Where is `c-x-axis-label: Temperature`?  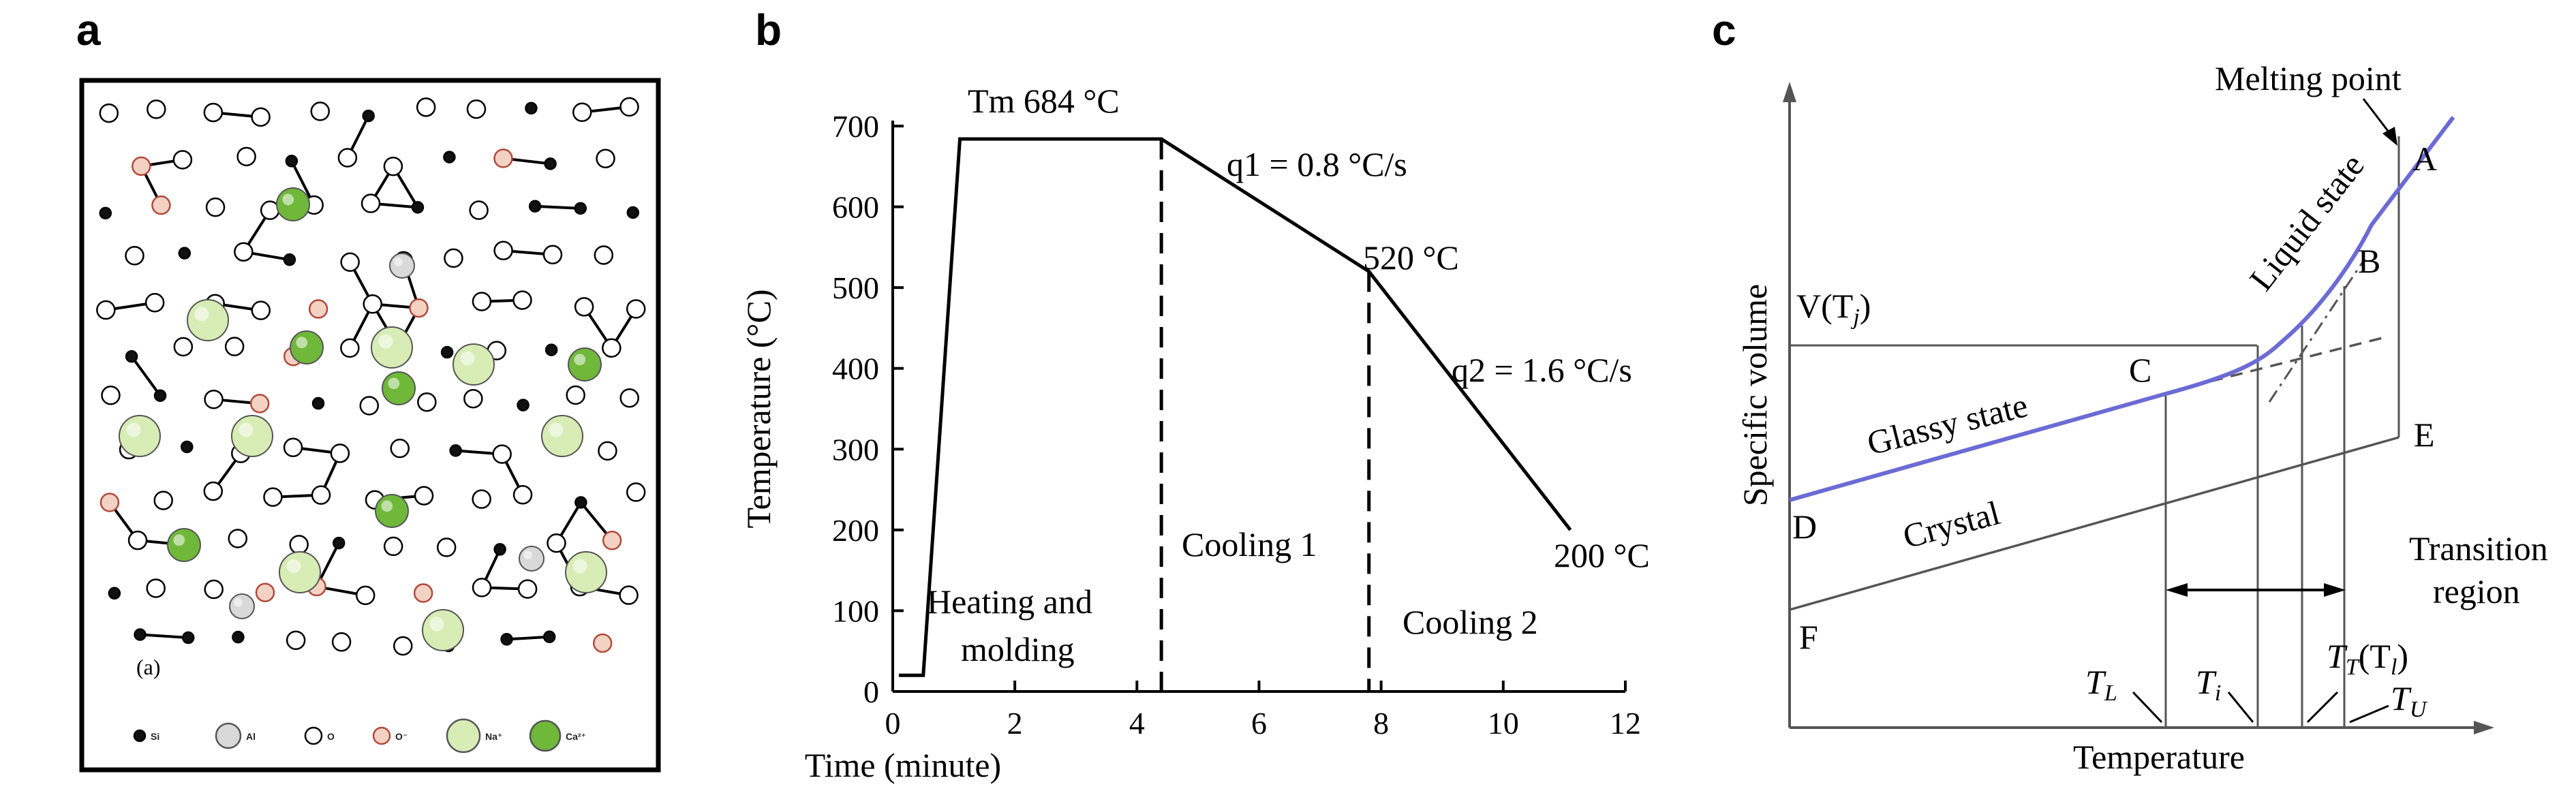
c-x-axis-label: Temperature is located at coordinates (2159, 757).